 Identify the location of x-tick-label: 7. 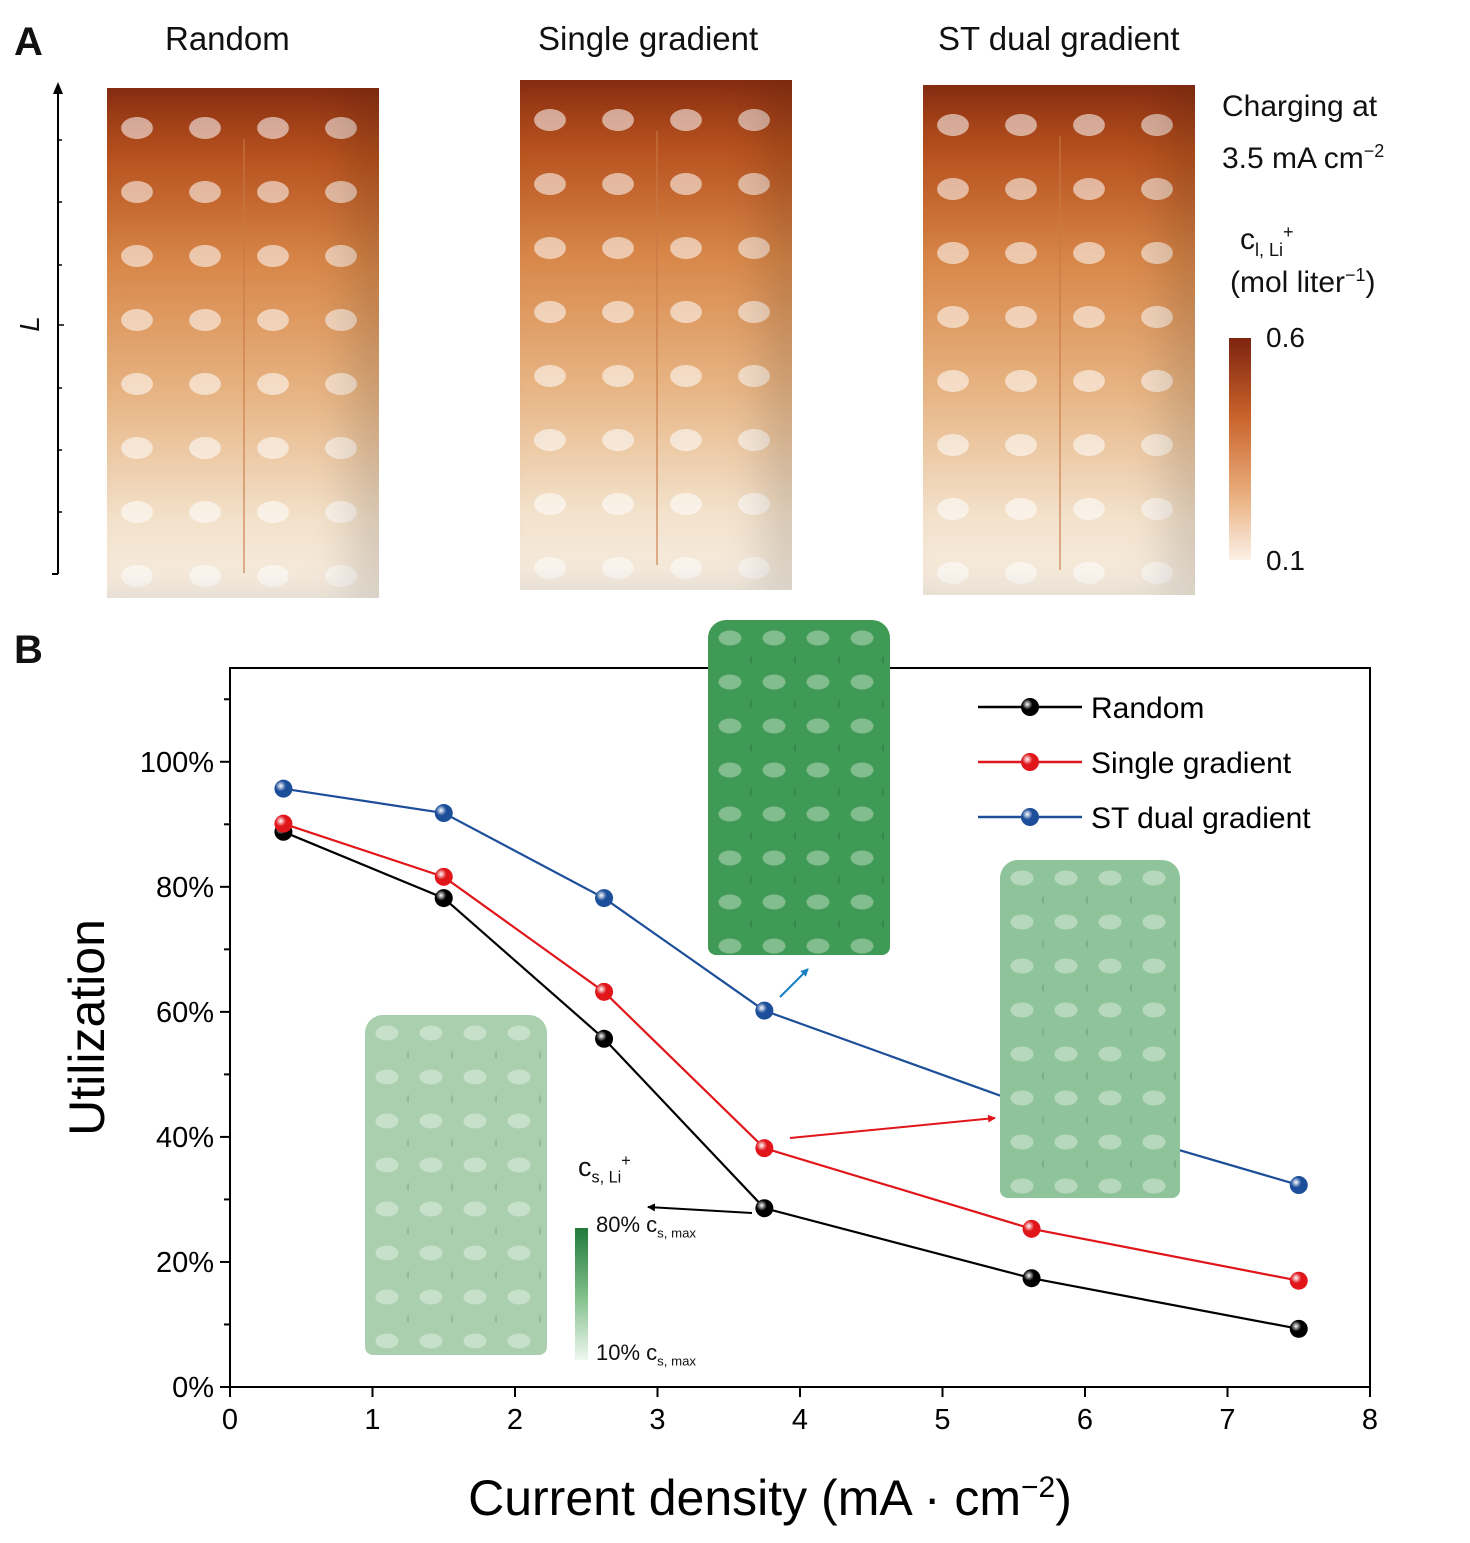
(1227, 1420).